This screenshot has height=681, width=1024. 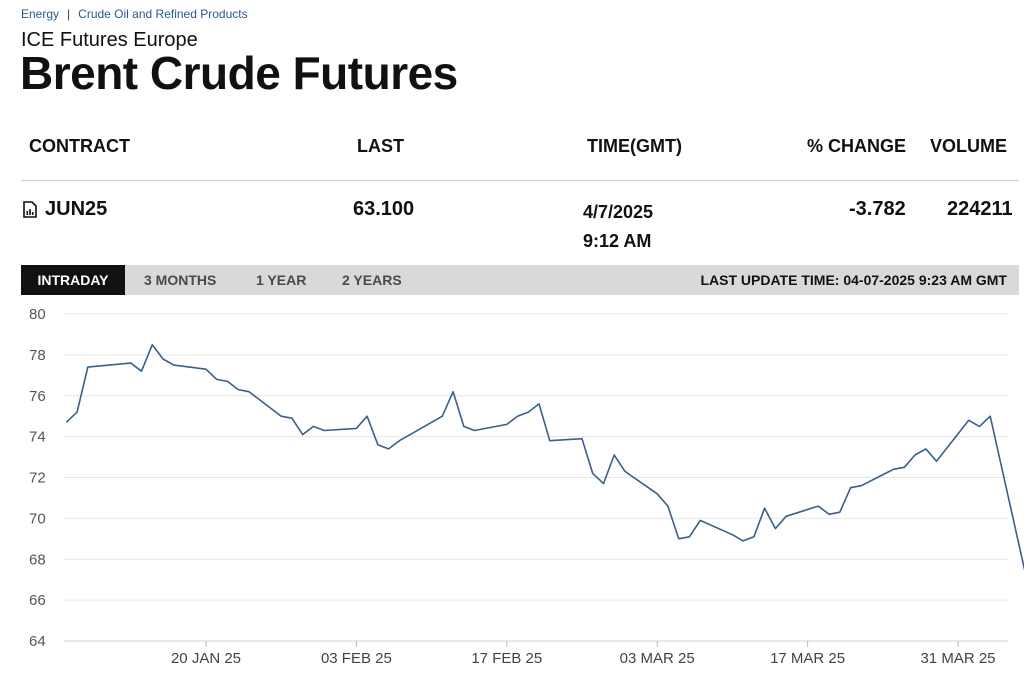 I want to click on last-update-time: LAST UPDATE TIME: 04-07-2025 9:23 AM GMT, so click(x=853, y=280).